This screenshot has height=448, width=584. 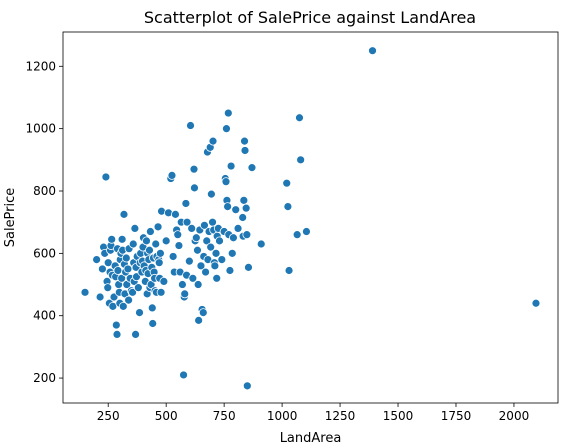 I want to click on y-tick-label: 800, so click(x=44, y=191).